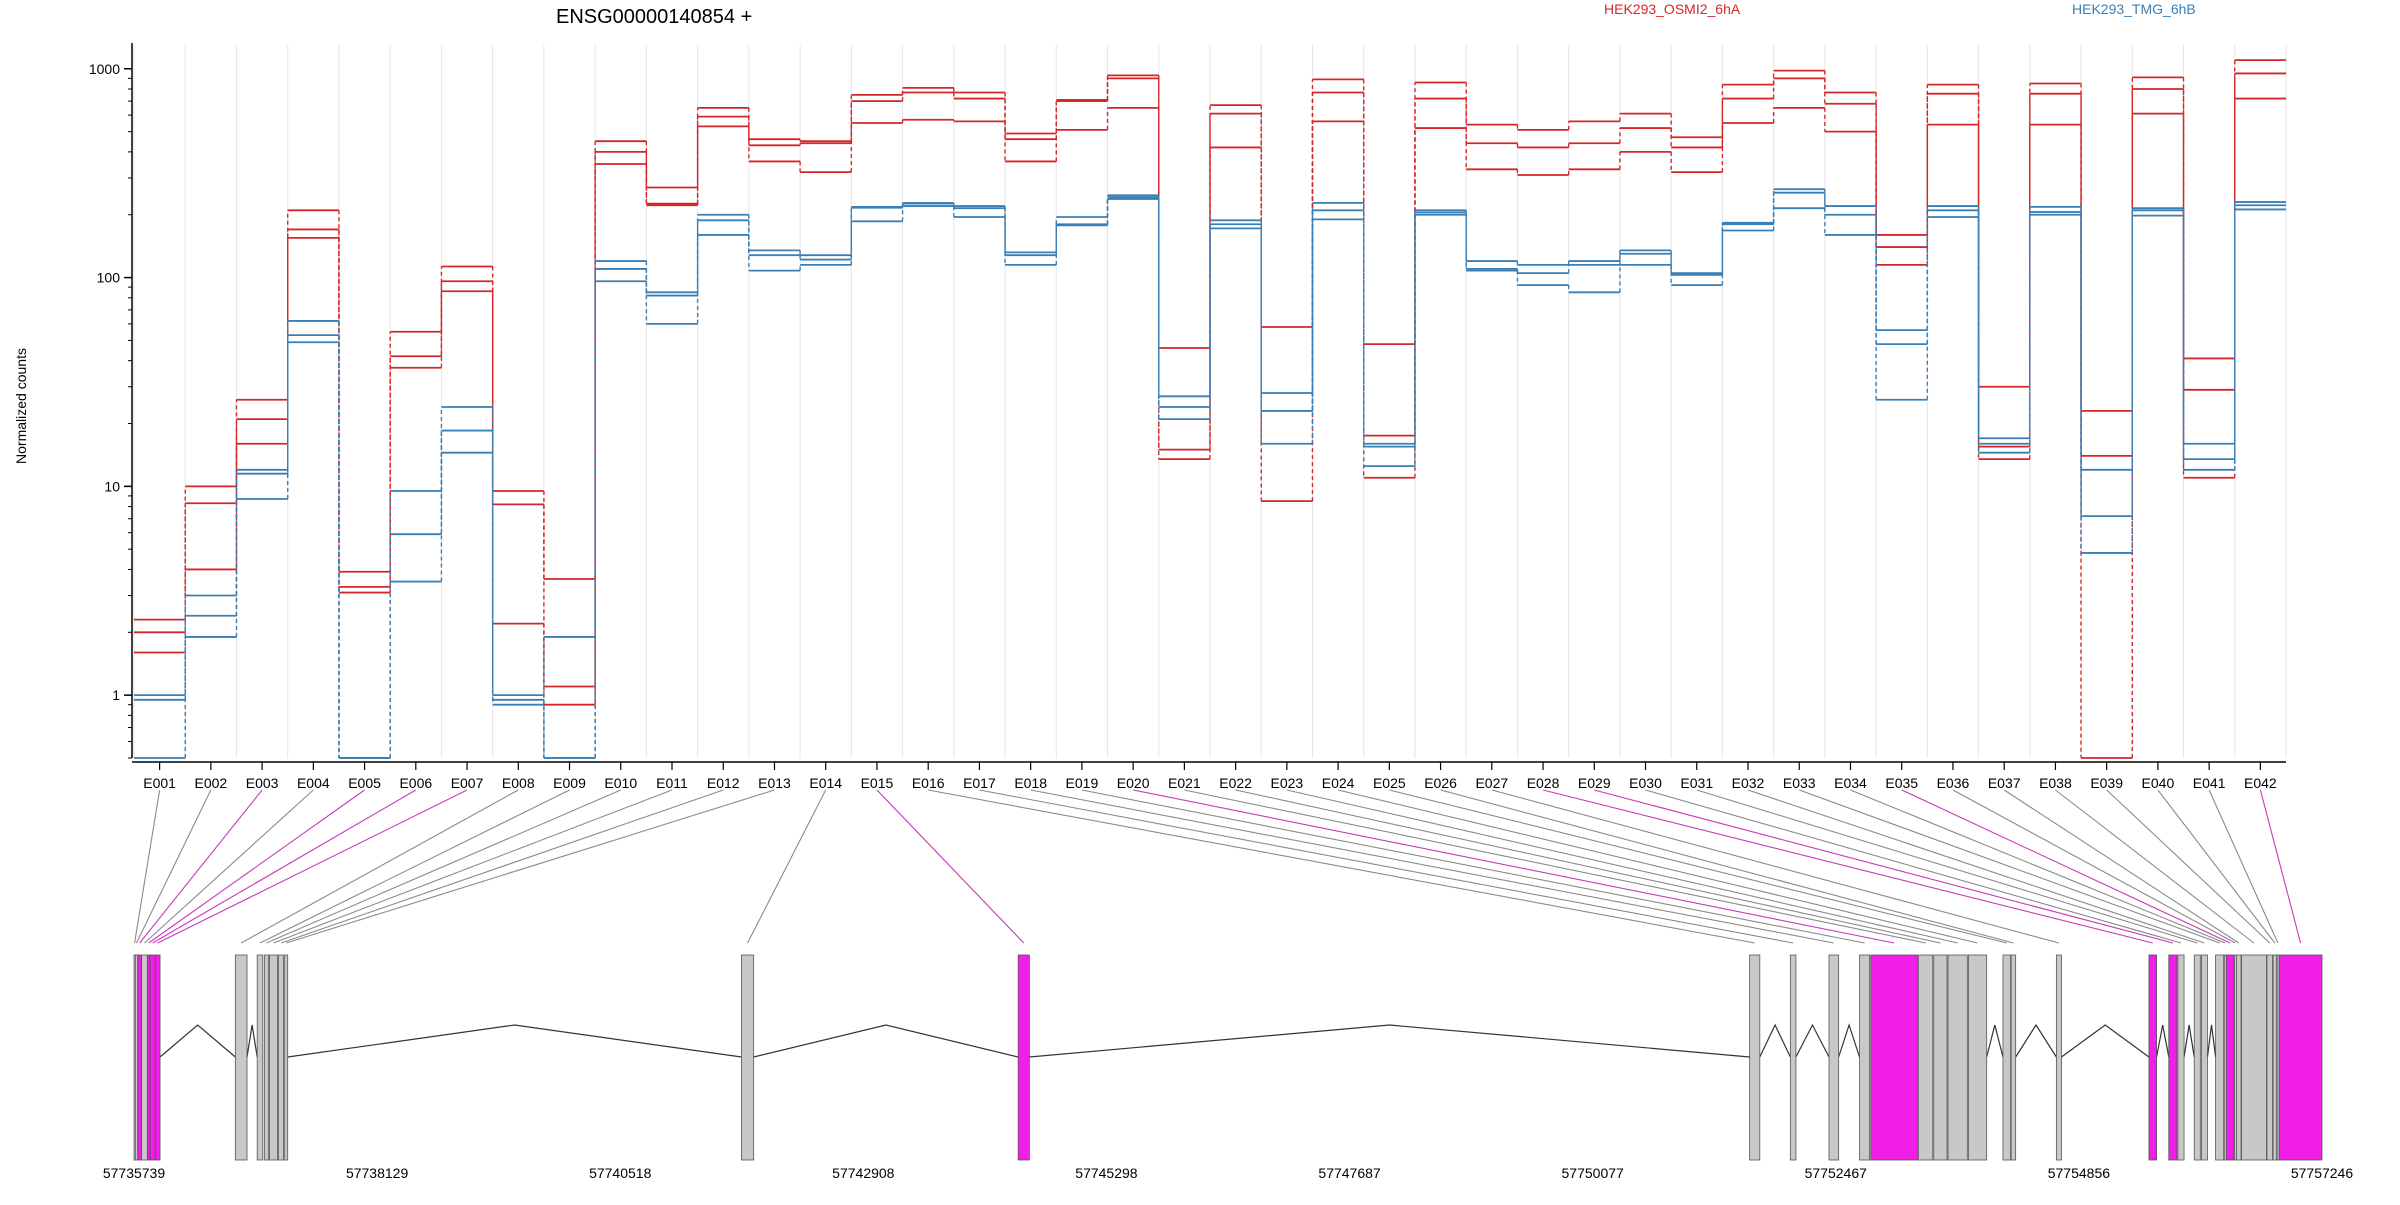 The image size is (2400, 1205). What do you see at coordinates (672, 783) in the screenshot?
I see `exon-label-E011: E011` at bounding box center [672, 783].